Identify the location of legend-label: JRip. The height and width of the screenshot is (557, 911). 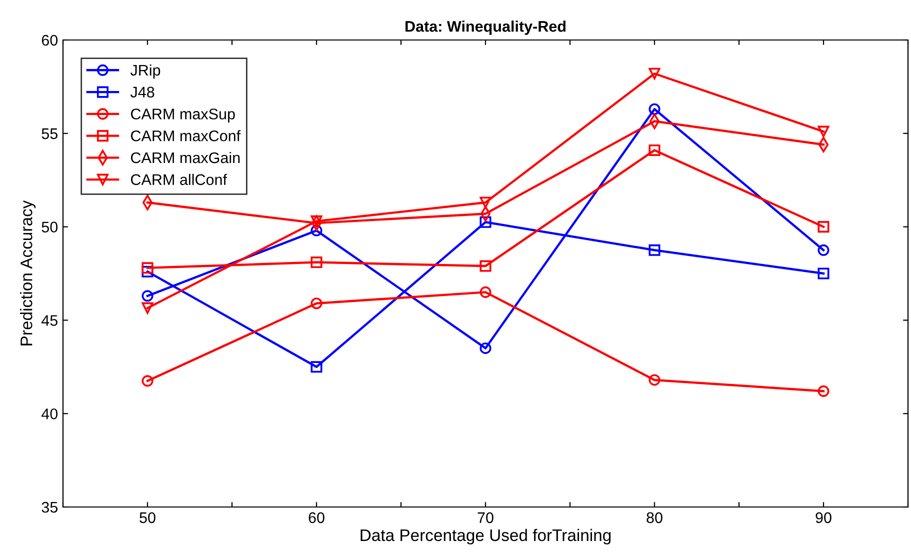
(145, 71).